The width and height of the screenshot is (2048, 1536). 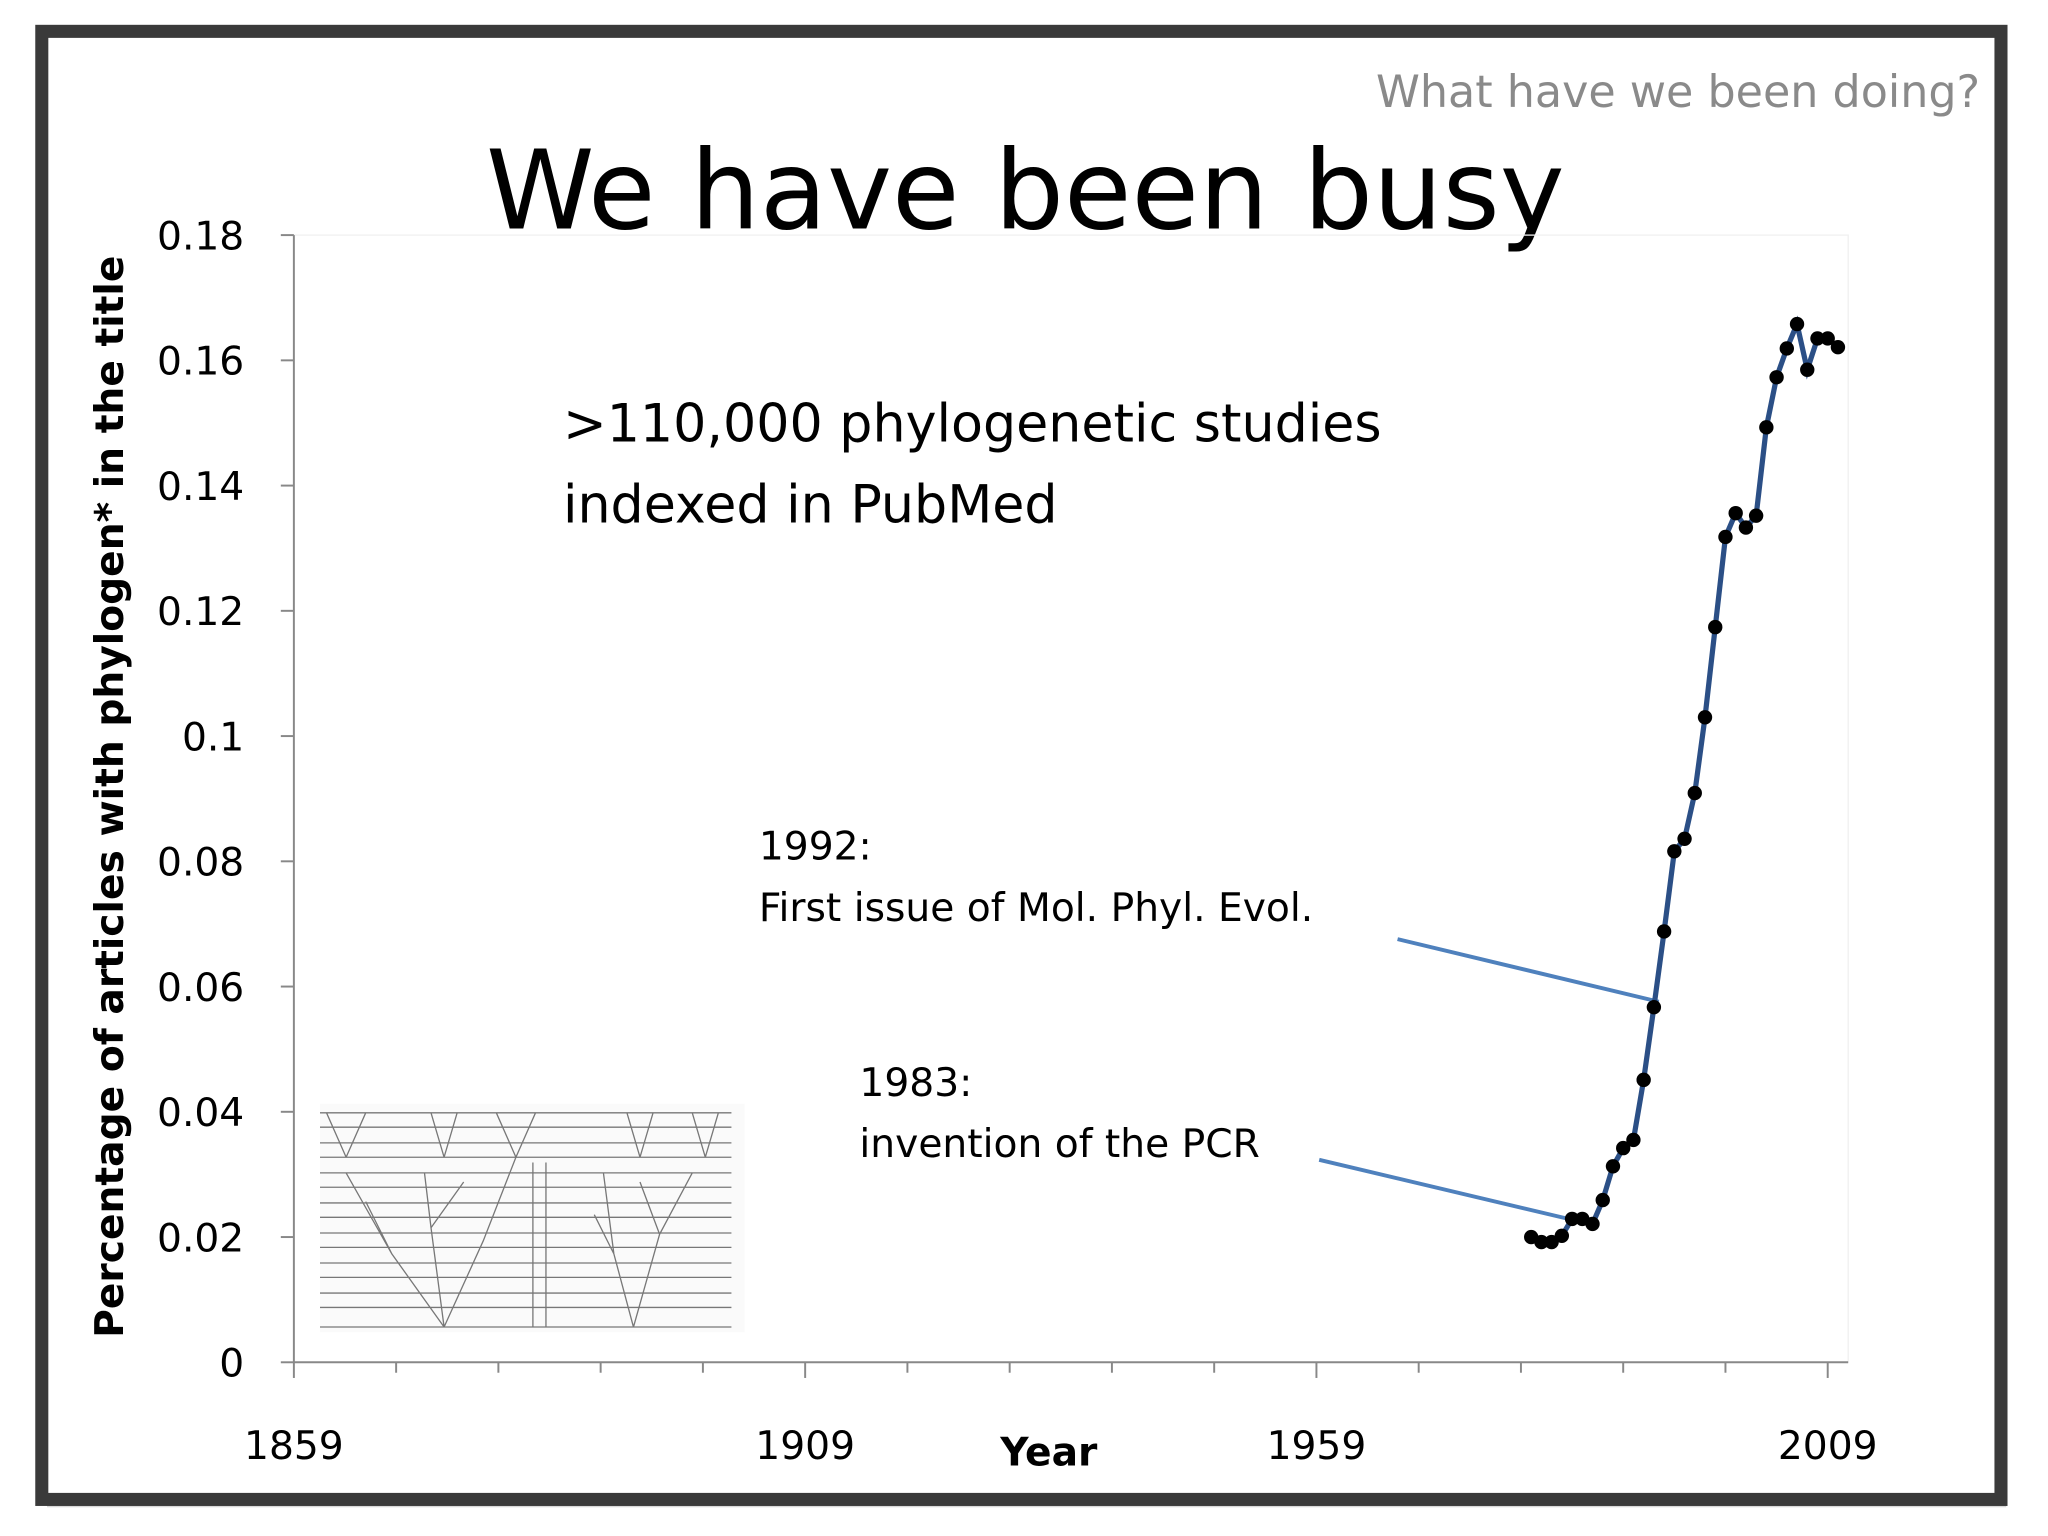 What do you see at coordinates (915, 1083) in the screenshot?
I see `annotation: 1983:` at bounding box center [915, 1083].